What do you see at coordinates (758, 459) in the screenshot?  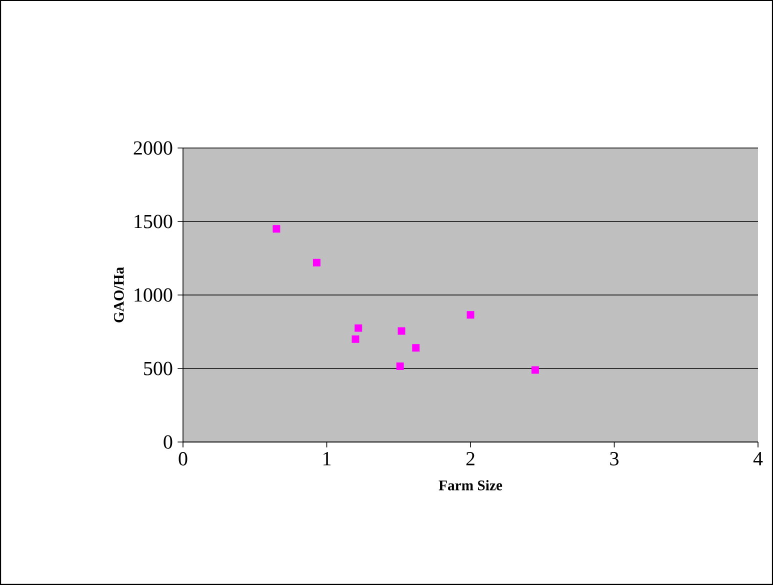 I see `x-tick-label: 4` at bounding box center [758, 459].